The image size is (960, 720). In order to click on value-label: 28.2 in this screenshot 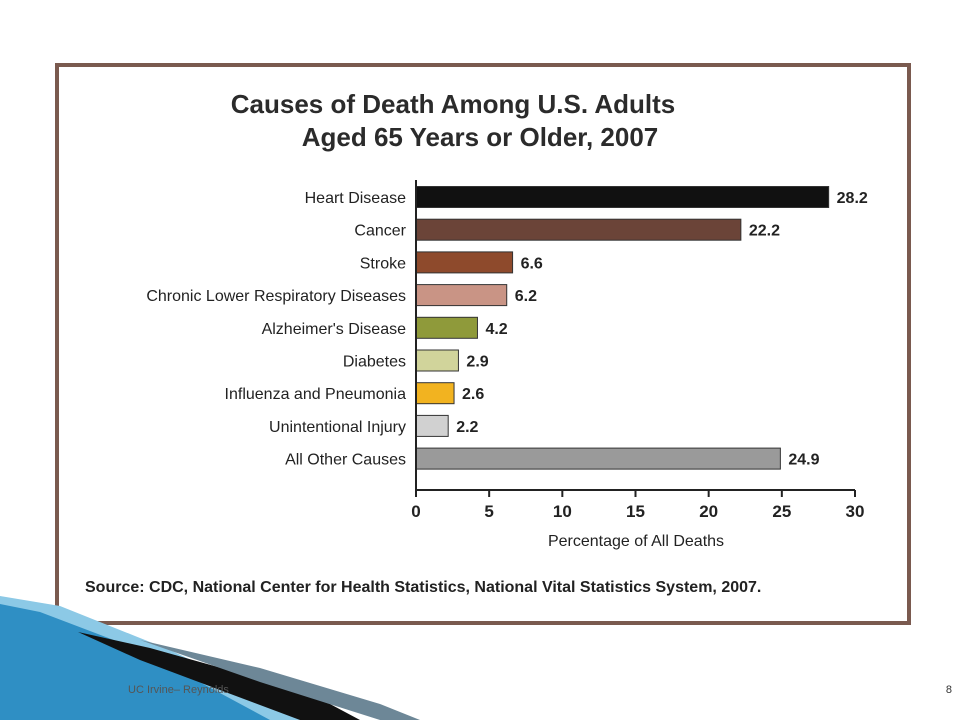, I will do `click(852, 198)`.